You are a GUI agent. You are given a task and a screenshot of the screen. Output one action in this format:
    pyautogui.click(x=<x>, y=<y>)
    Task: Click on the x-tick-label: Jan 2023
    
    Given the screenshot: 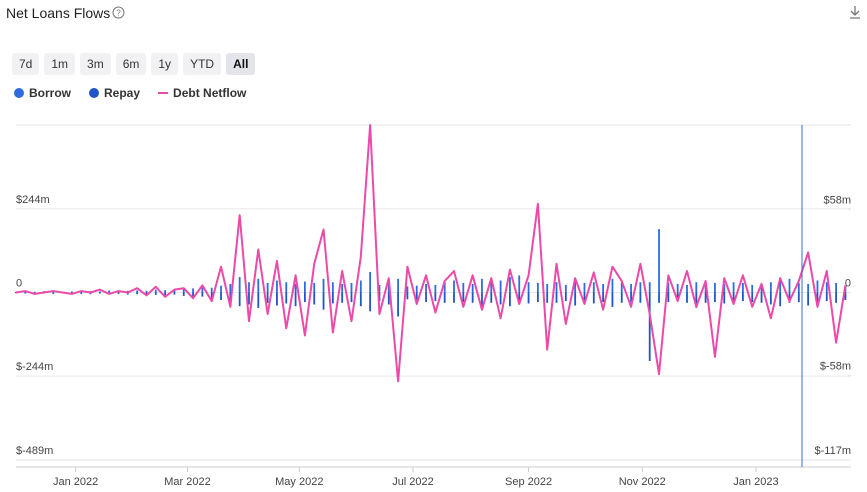 What is the action you would take?
    pyautogui.click(x=755, y=482)
    